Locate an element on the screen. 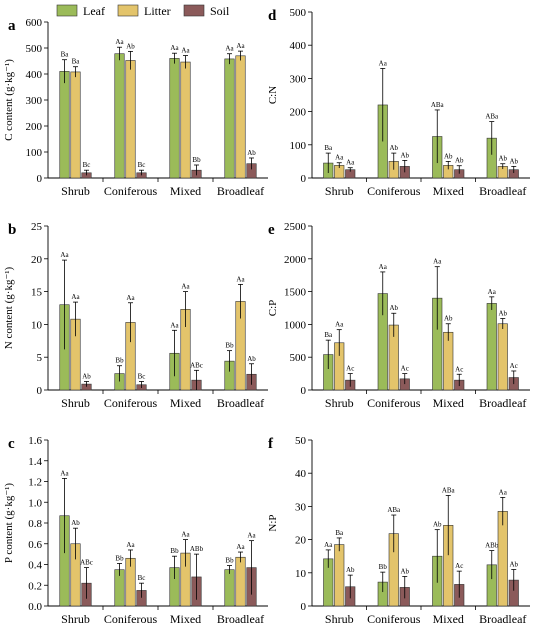 The image size is (550, 630). y-axis-label: C:N is located at coordinates (273, 95).